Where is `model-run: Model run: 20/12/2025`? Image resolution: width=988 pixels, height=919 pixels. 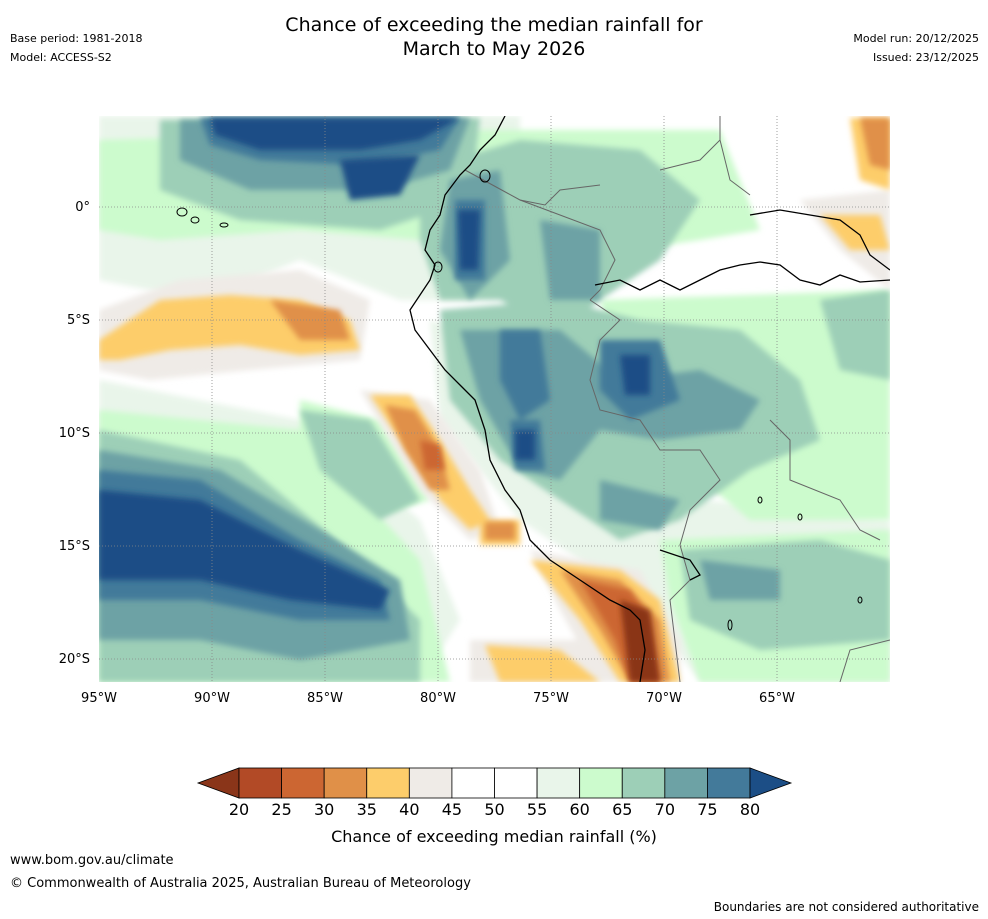
model-run: Model run: 20/12/2025 is located at coordinates (916, 38).